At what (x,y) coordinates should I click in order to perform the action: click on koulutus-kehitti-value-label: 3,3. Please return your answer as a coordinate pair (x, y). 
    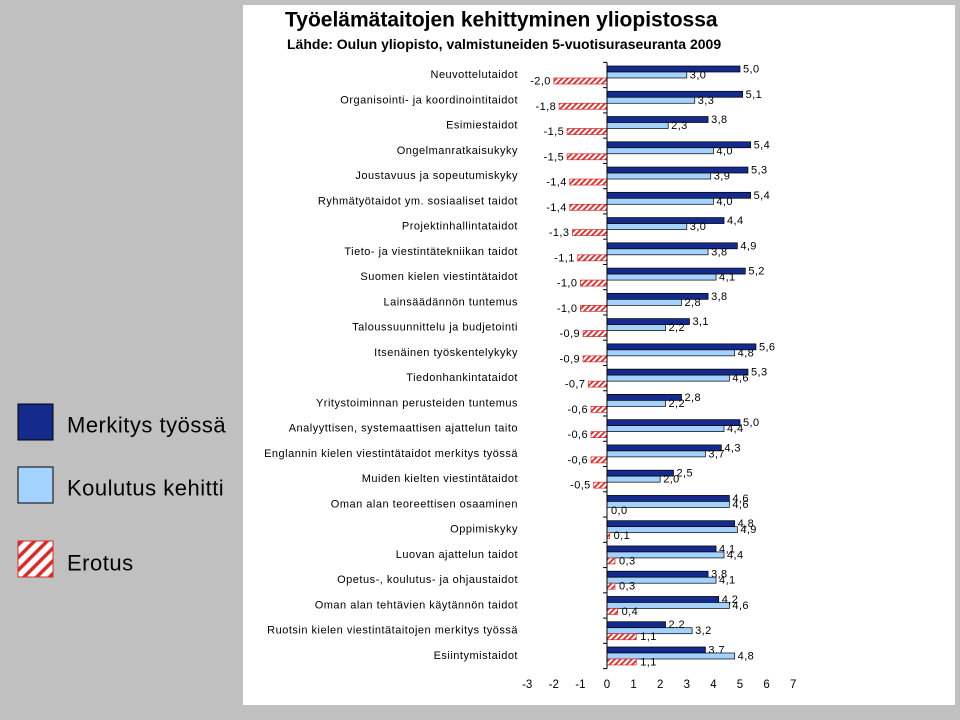
    Looking at the image, I should click on (706, 101).